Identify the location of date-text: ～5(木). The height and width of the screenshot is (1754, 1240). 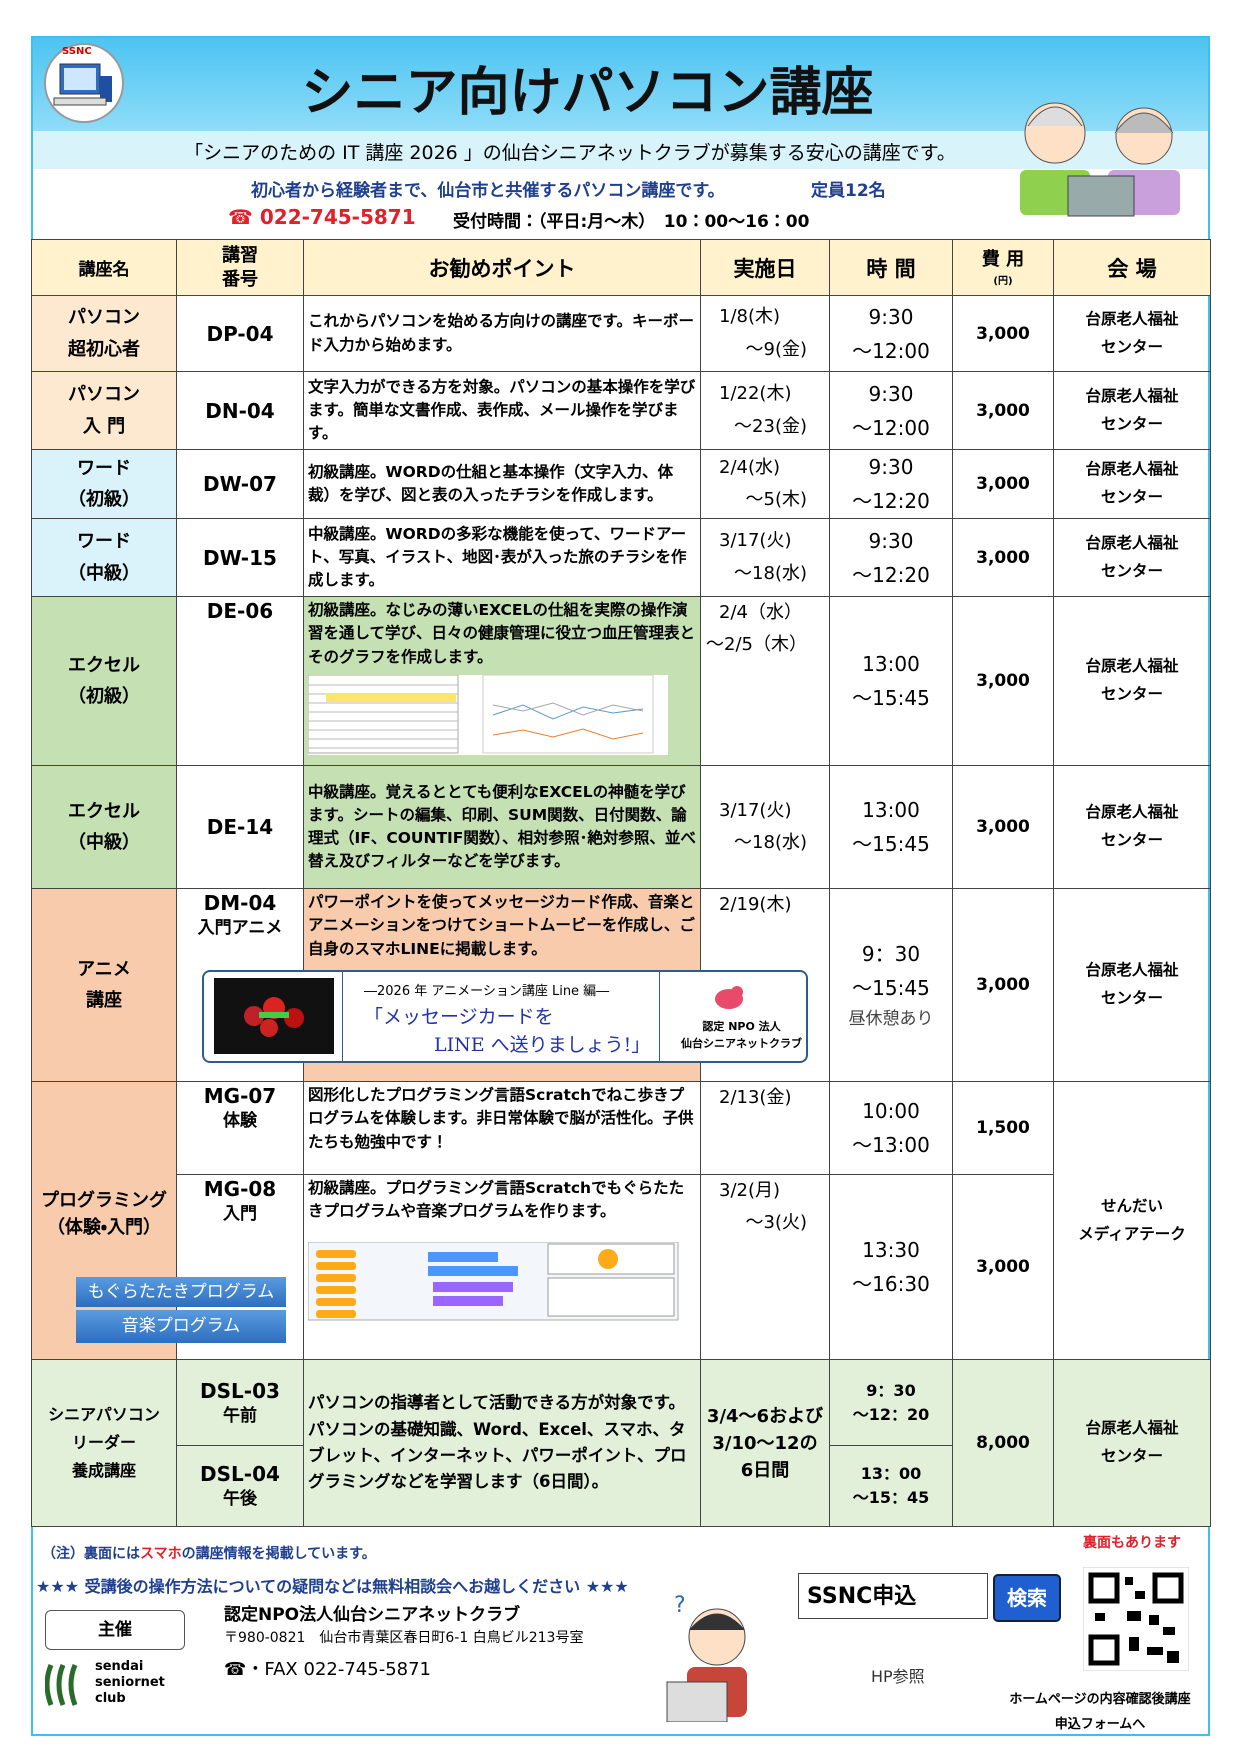
(776, 499).